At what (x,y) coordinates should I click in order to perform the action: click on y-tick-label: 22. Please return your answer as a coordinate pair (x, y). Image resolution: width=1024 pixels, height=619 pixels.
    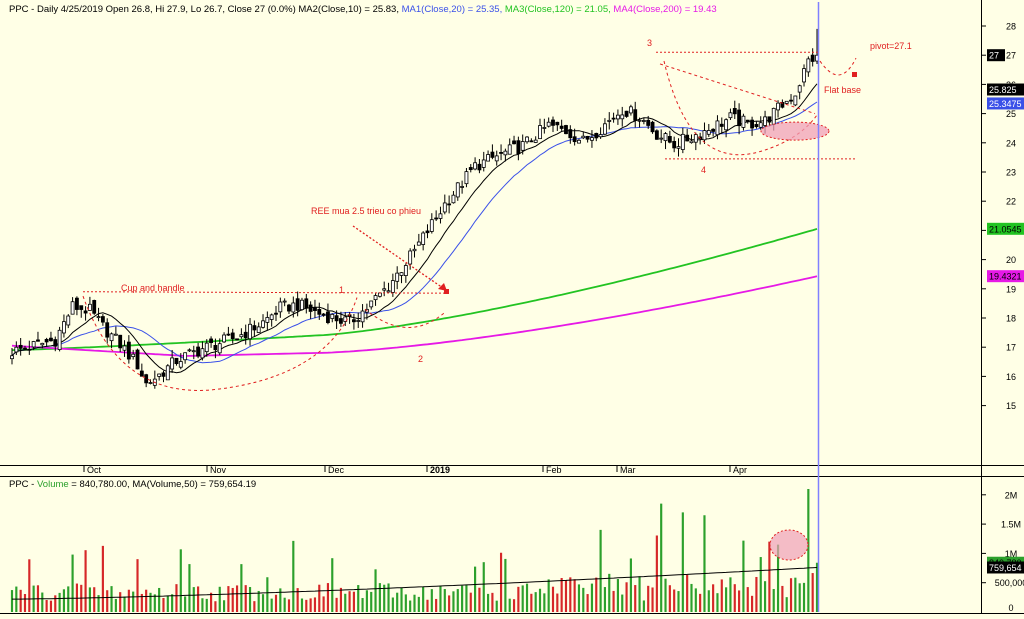
    Looking at the image, I should click on (1011, 202).